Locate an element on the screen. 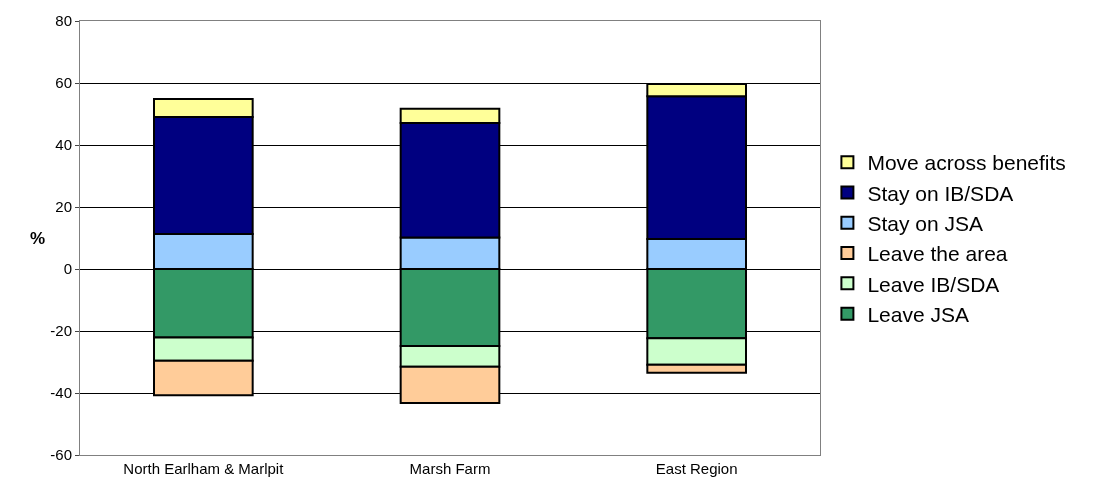 This screenshot has width=1120, height=502. legend-label: Stay on IB/SDA is located at coordinates (940, 193).